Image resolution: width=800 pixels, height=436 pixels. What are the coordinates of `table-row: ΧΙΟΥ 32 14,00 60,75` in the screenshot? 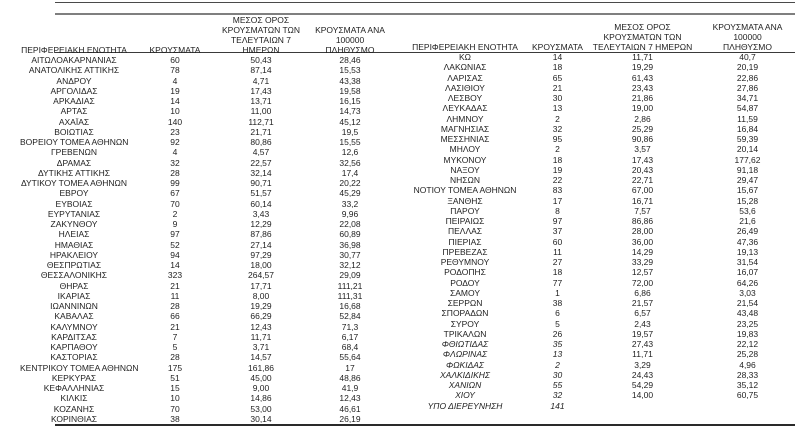 It's located at (597, 395).